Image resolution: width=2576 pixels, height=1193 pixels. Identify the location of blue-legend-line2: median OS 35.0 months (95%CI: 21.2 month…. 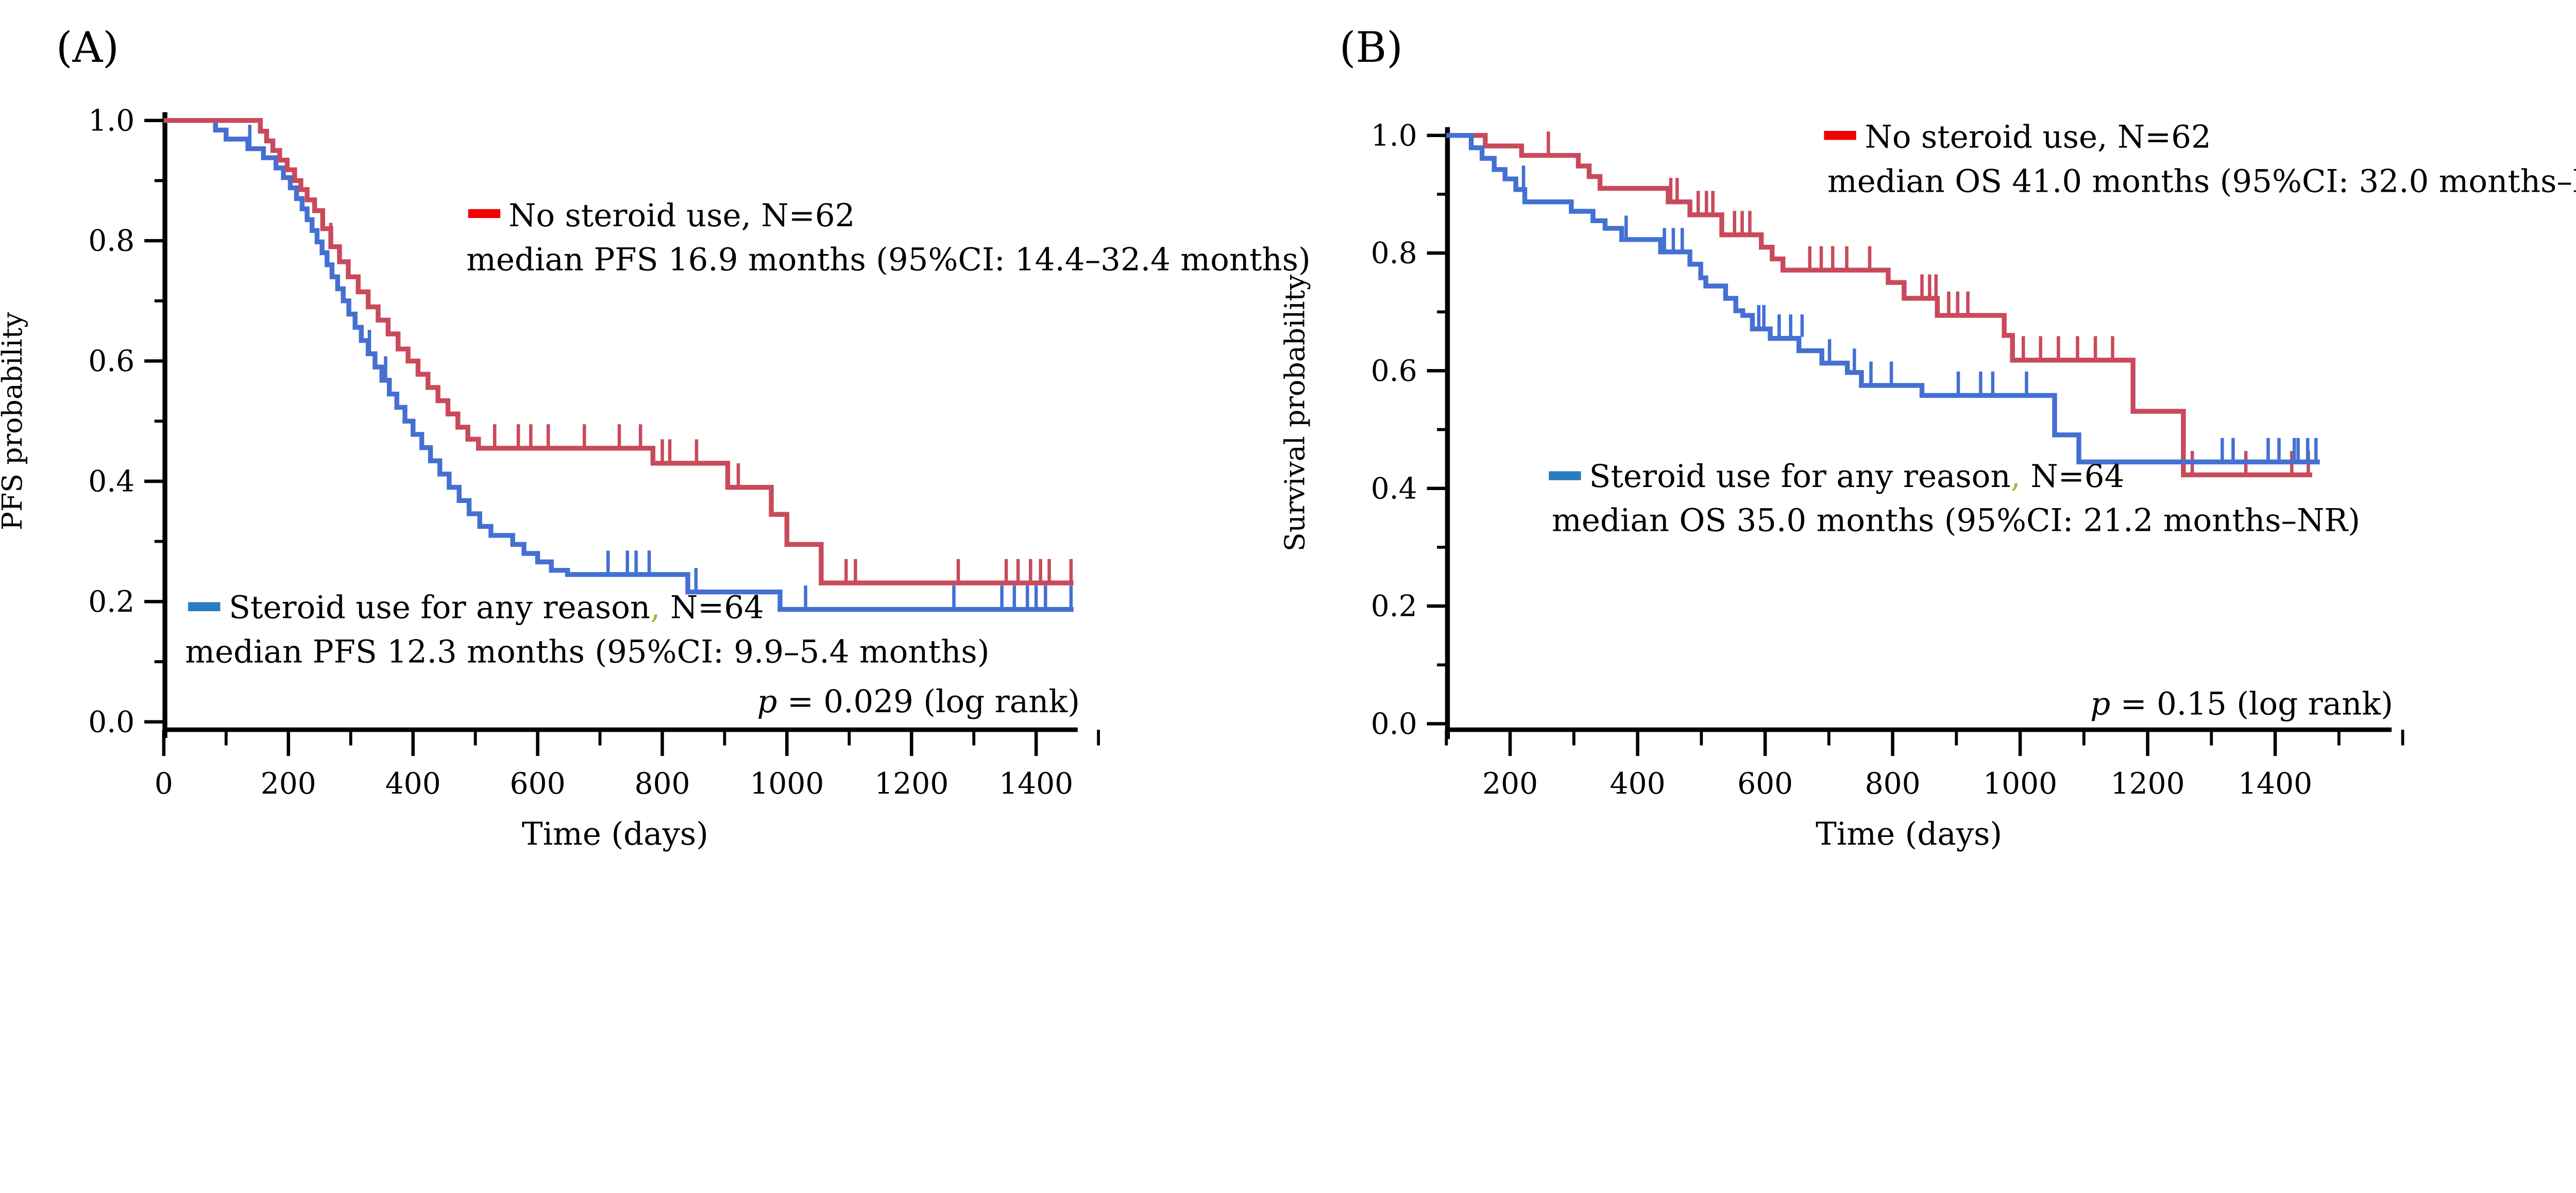
(1956, 520).